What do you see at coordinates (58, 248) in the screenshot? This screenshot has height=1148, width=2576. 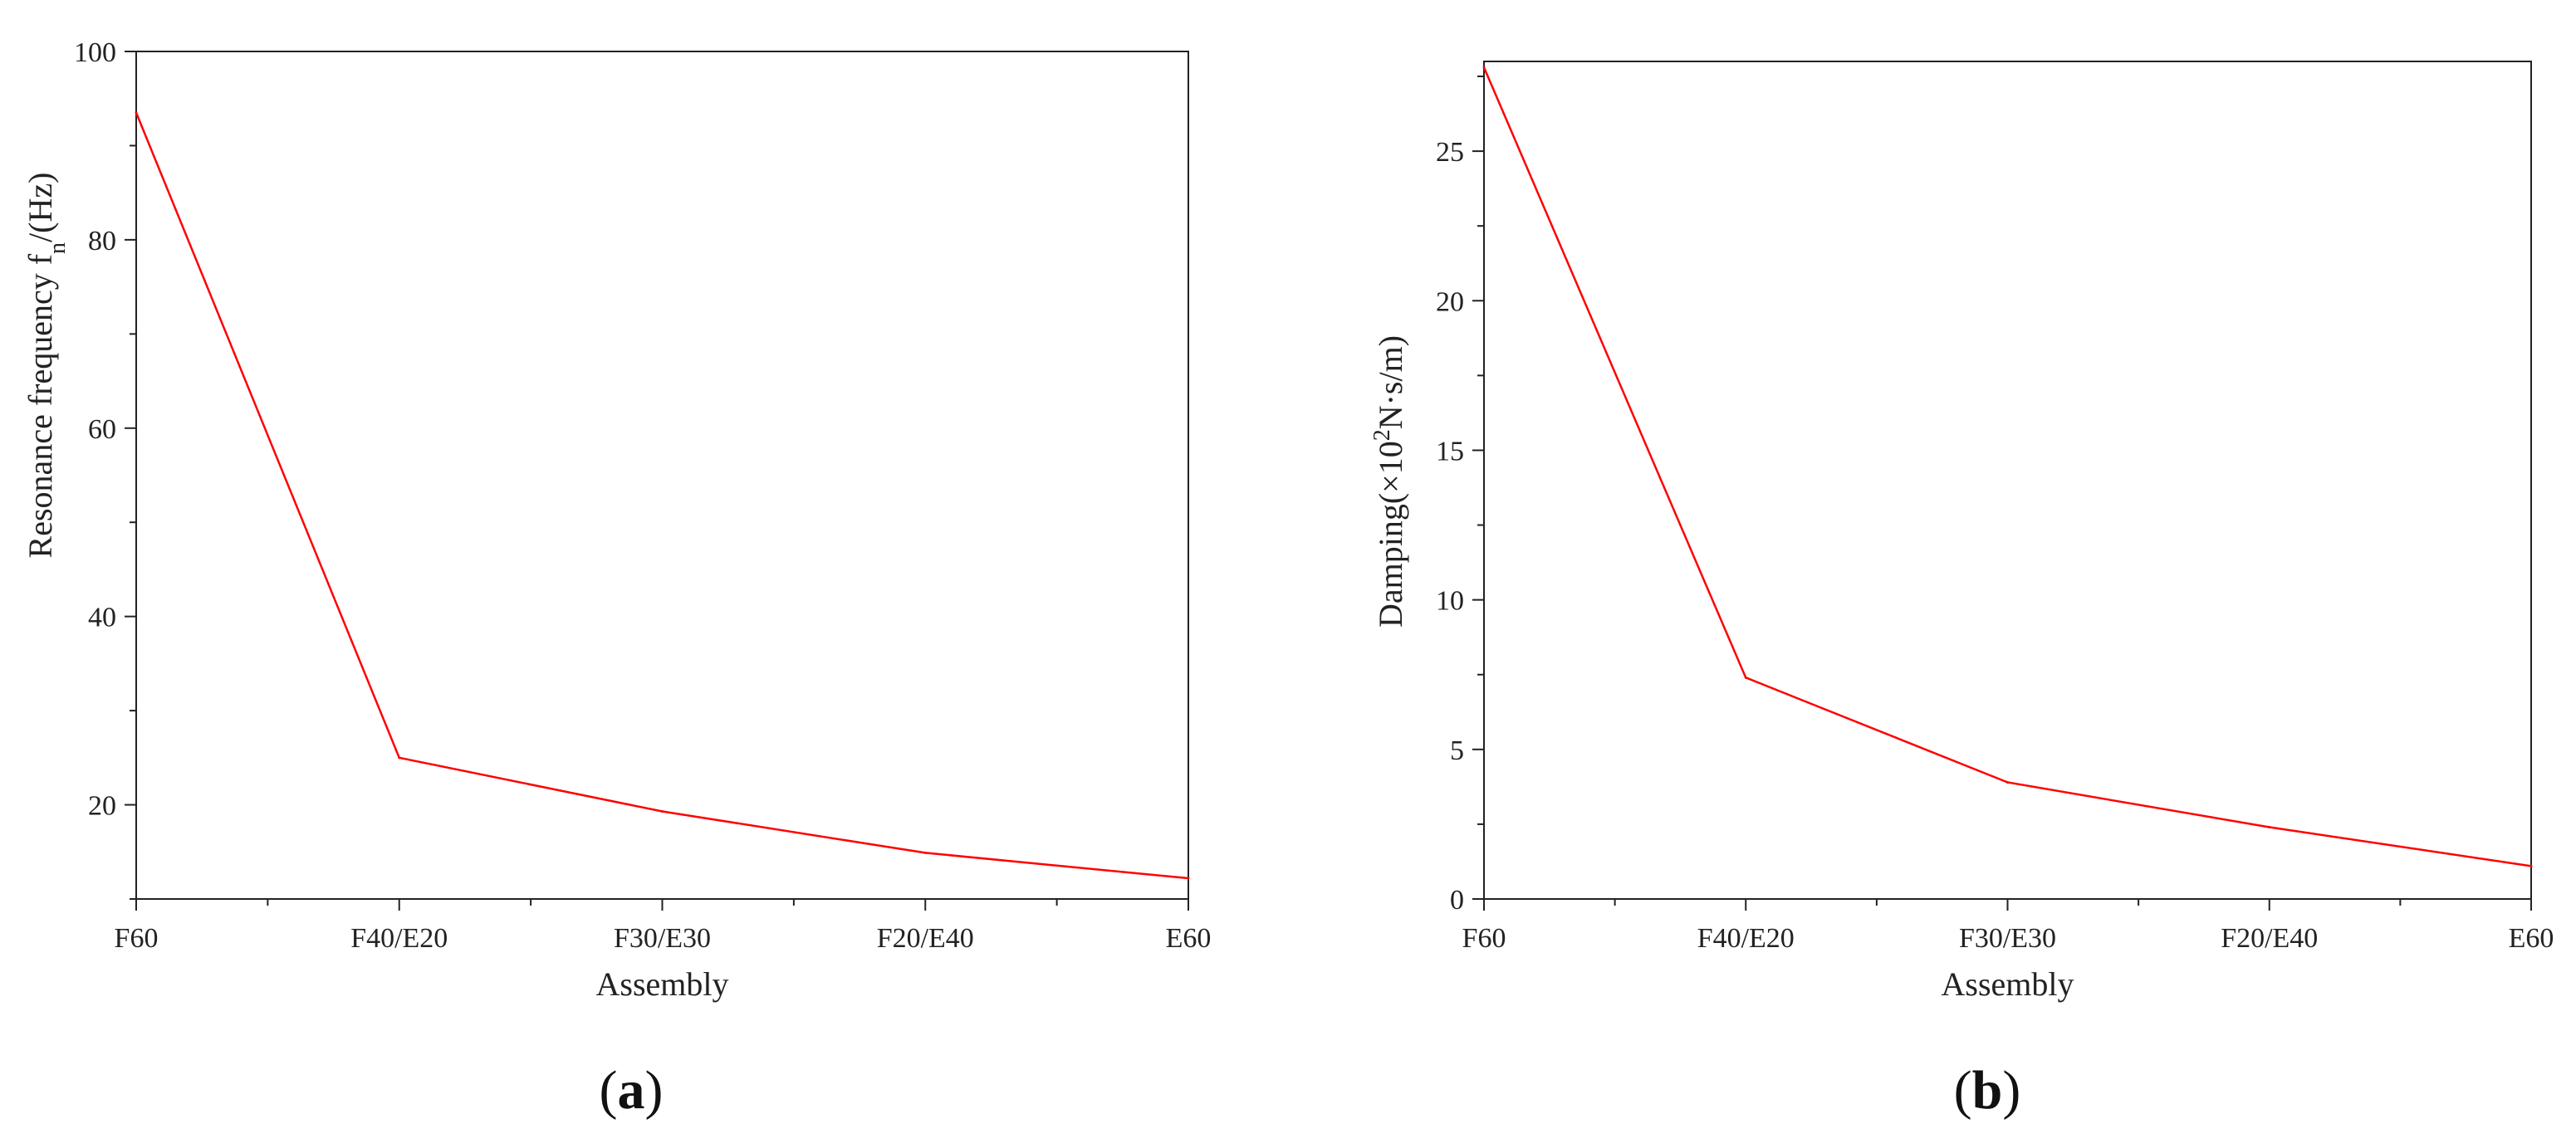 I see `y-axis-label-sub: n` at bounding box center [58, 248].